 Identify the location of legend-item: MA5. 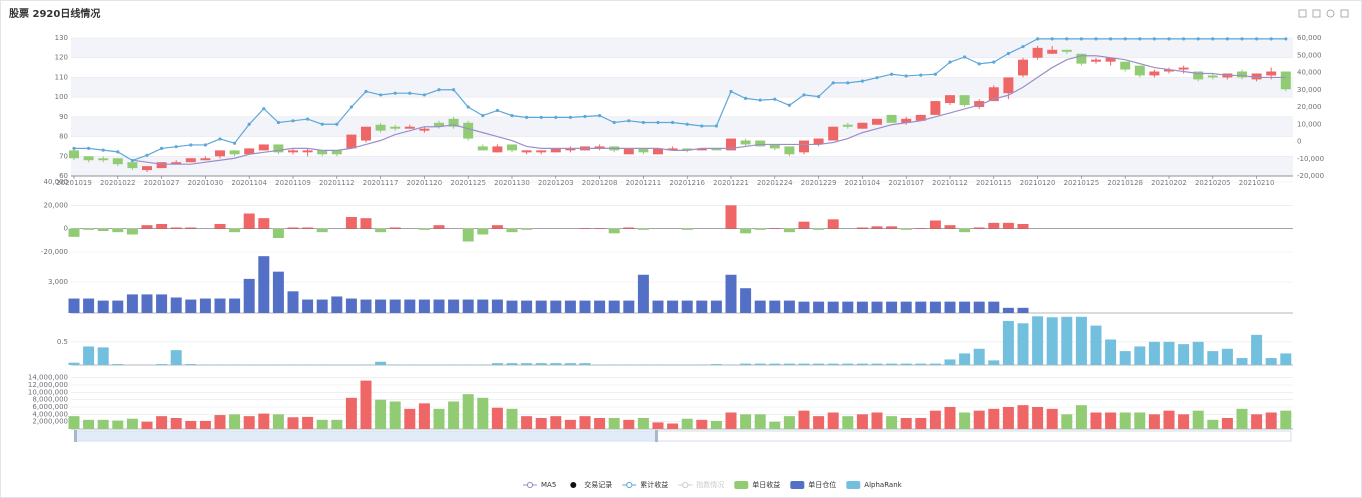
(539, 485).